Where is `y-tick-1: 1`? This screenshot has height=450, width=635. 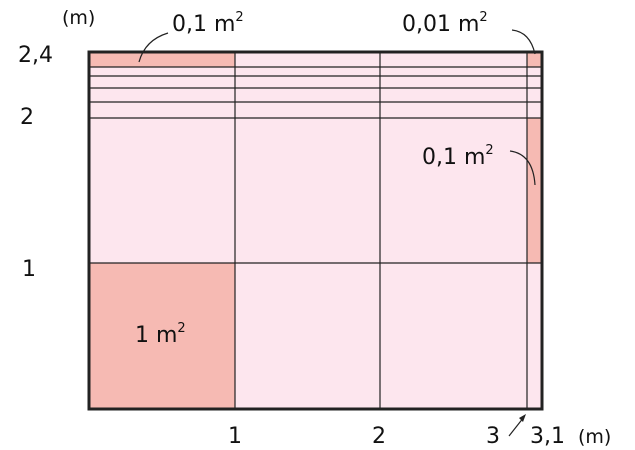 y-tick-1: 1 is located at coordinates (29, 269).